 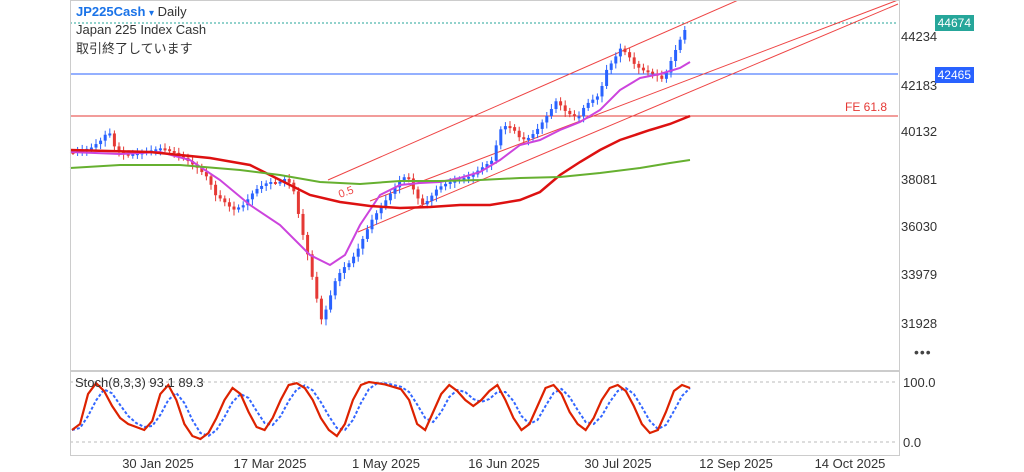 What do you see at coordinates (381, 410) in the screenshot?
I see `stoch-k-line` at bounding box center [381, 410].